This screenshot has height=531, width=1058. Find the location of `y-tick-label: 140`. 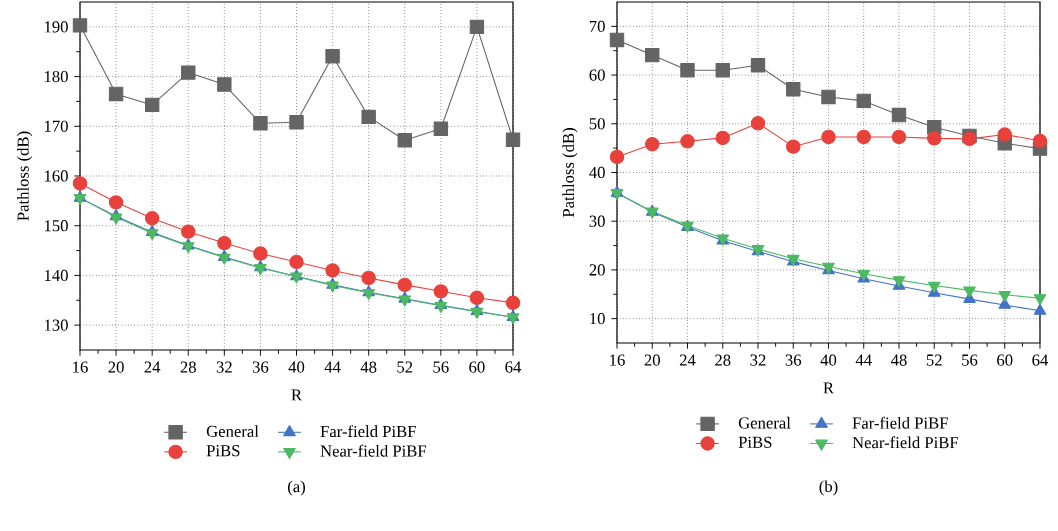

y-tick-label: 140 is located at coordinates (56, 275).